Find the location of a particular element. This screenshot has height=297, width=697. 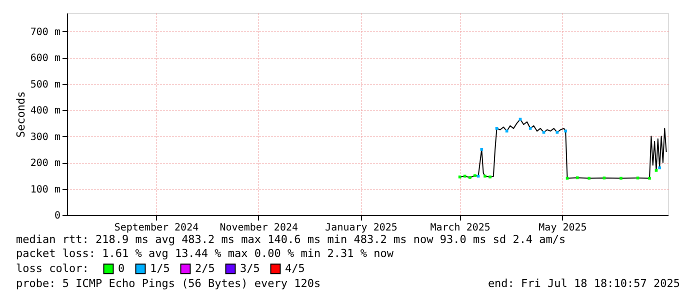

legend-label: 3/5 is located at coordinates (250, 268).